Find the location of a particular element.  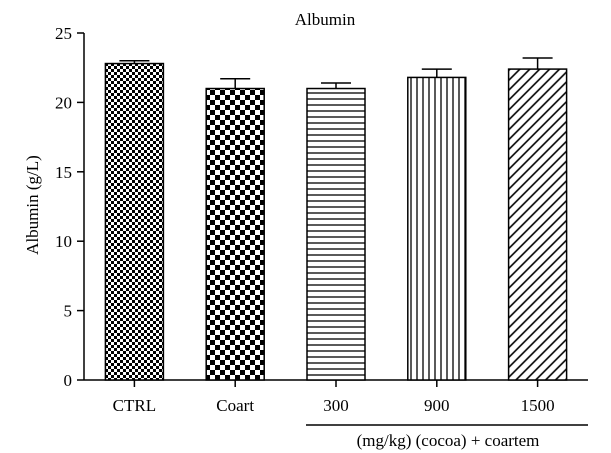

x-tick-label: CTRL is located at coordinates (134, 405).